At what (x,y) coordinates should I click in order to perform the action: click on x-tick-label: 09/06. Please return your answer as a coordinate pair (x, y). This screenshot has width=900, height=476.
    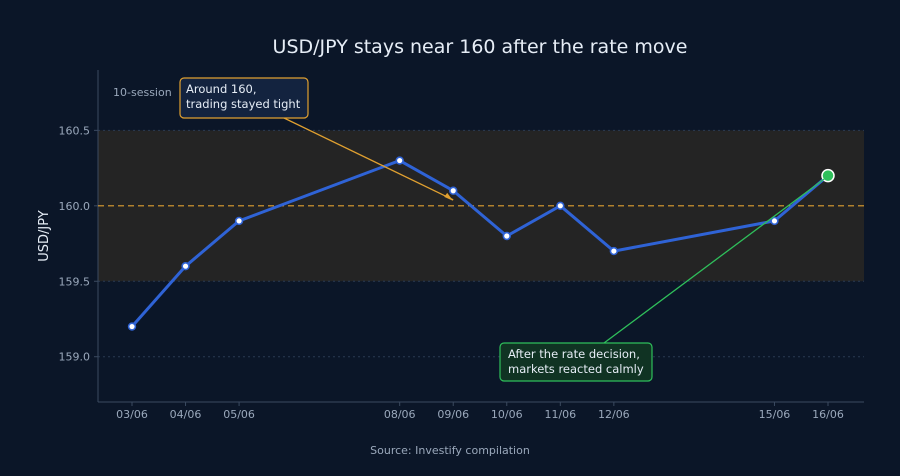
    Looking at the image, I should click on (453, 414).